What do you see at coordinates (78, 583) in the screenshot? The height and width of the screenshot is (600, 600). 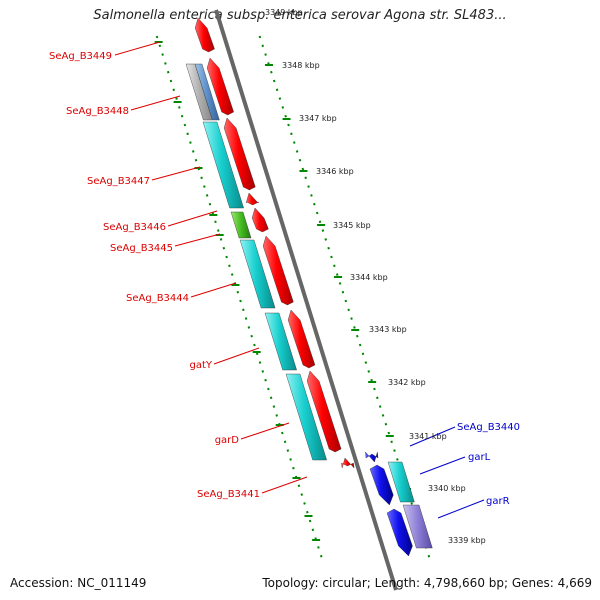 I see `accession-text: Accession: NC_011149` at bounding box center [78, 583].